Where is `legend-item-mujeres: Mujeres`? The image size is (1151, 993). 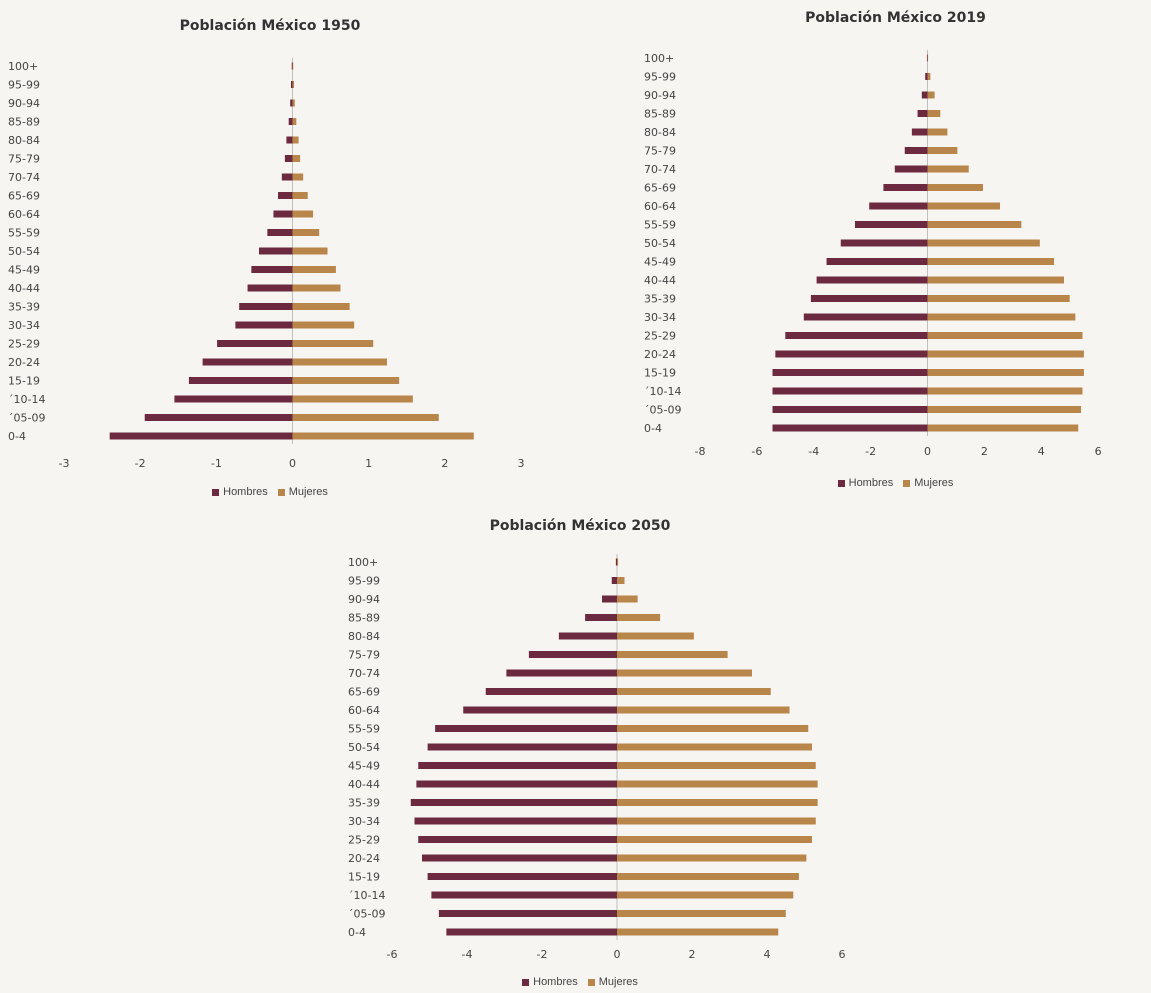
legend-item-mujeres: Mujeres is located at coordinates (928, 483).